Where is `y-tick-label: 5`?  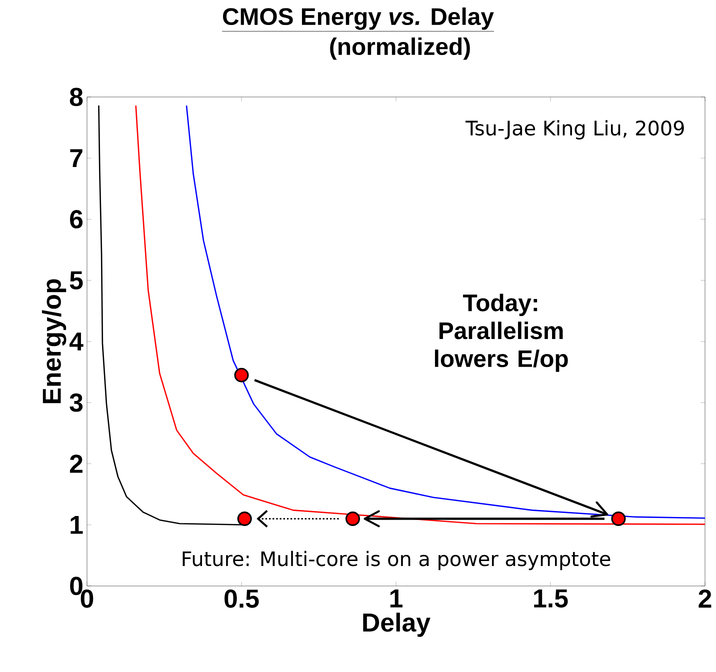 y-tick-label: 5 is located at coordinates (76, 280).